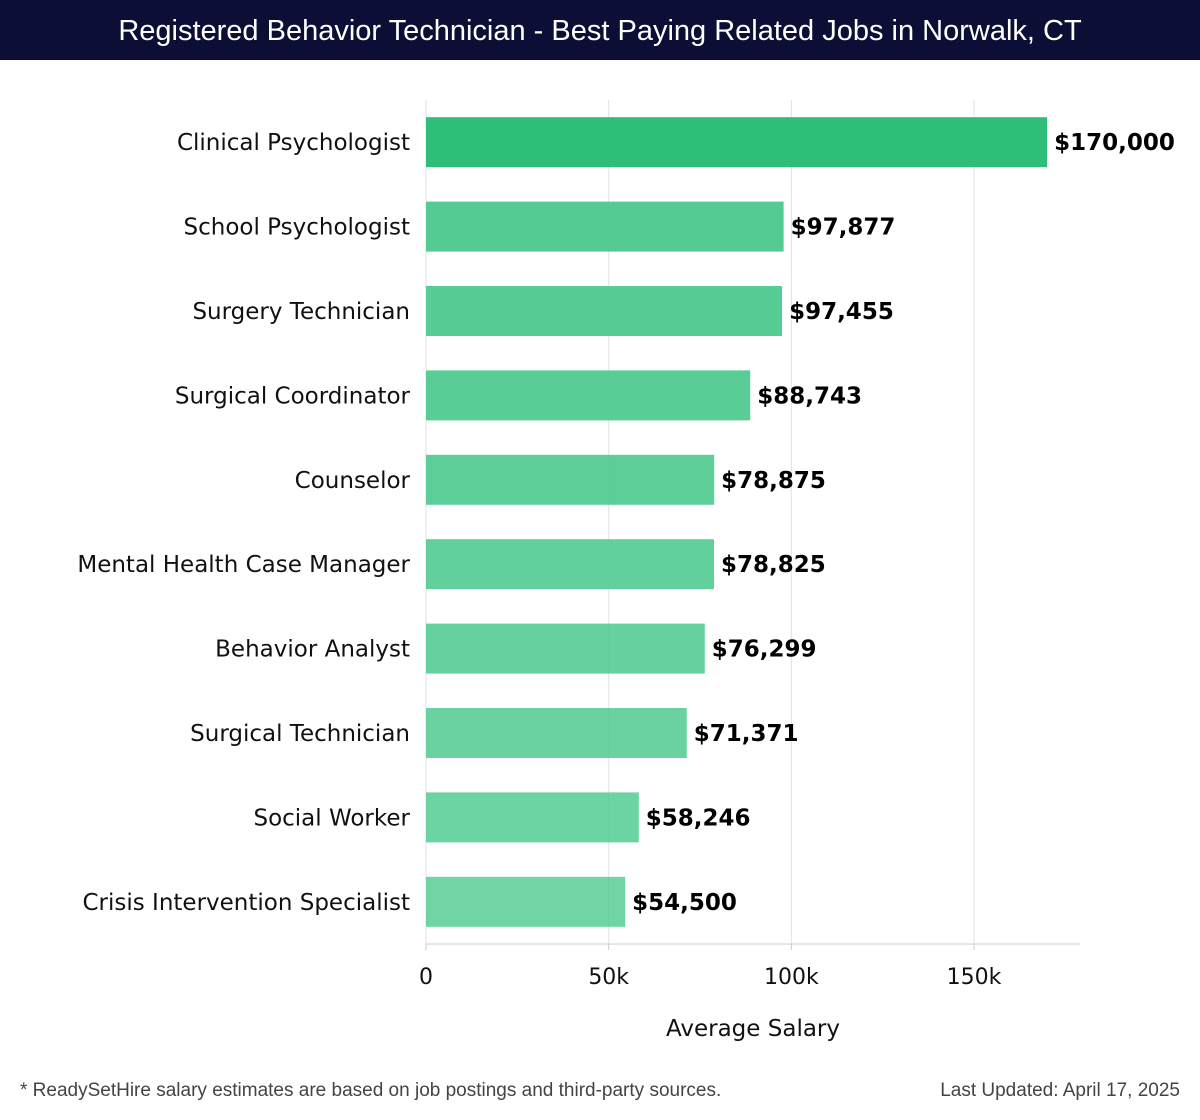 The image size is (1200, 1120). I want to click on value-label: $78,825, so click(773, 565).